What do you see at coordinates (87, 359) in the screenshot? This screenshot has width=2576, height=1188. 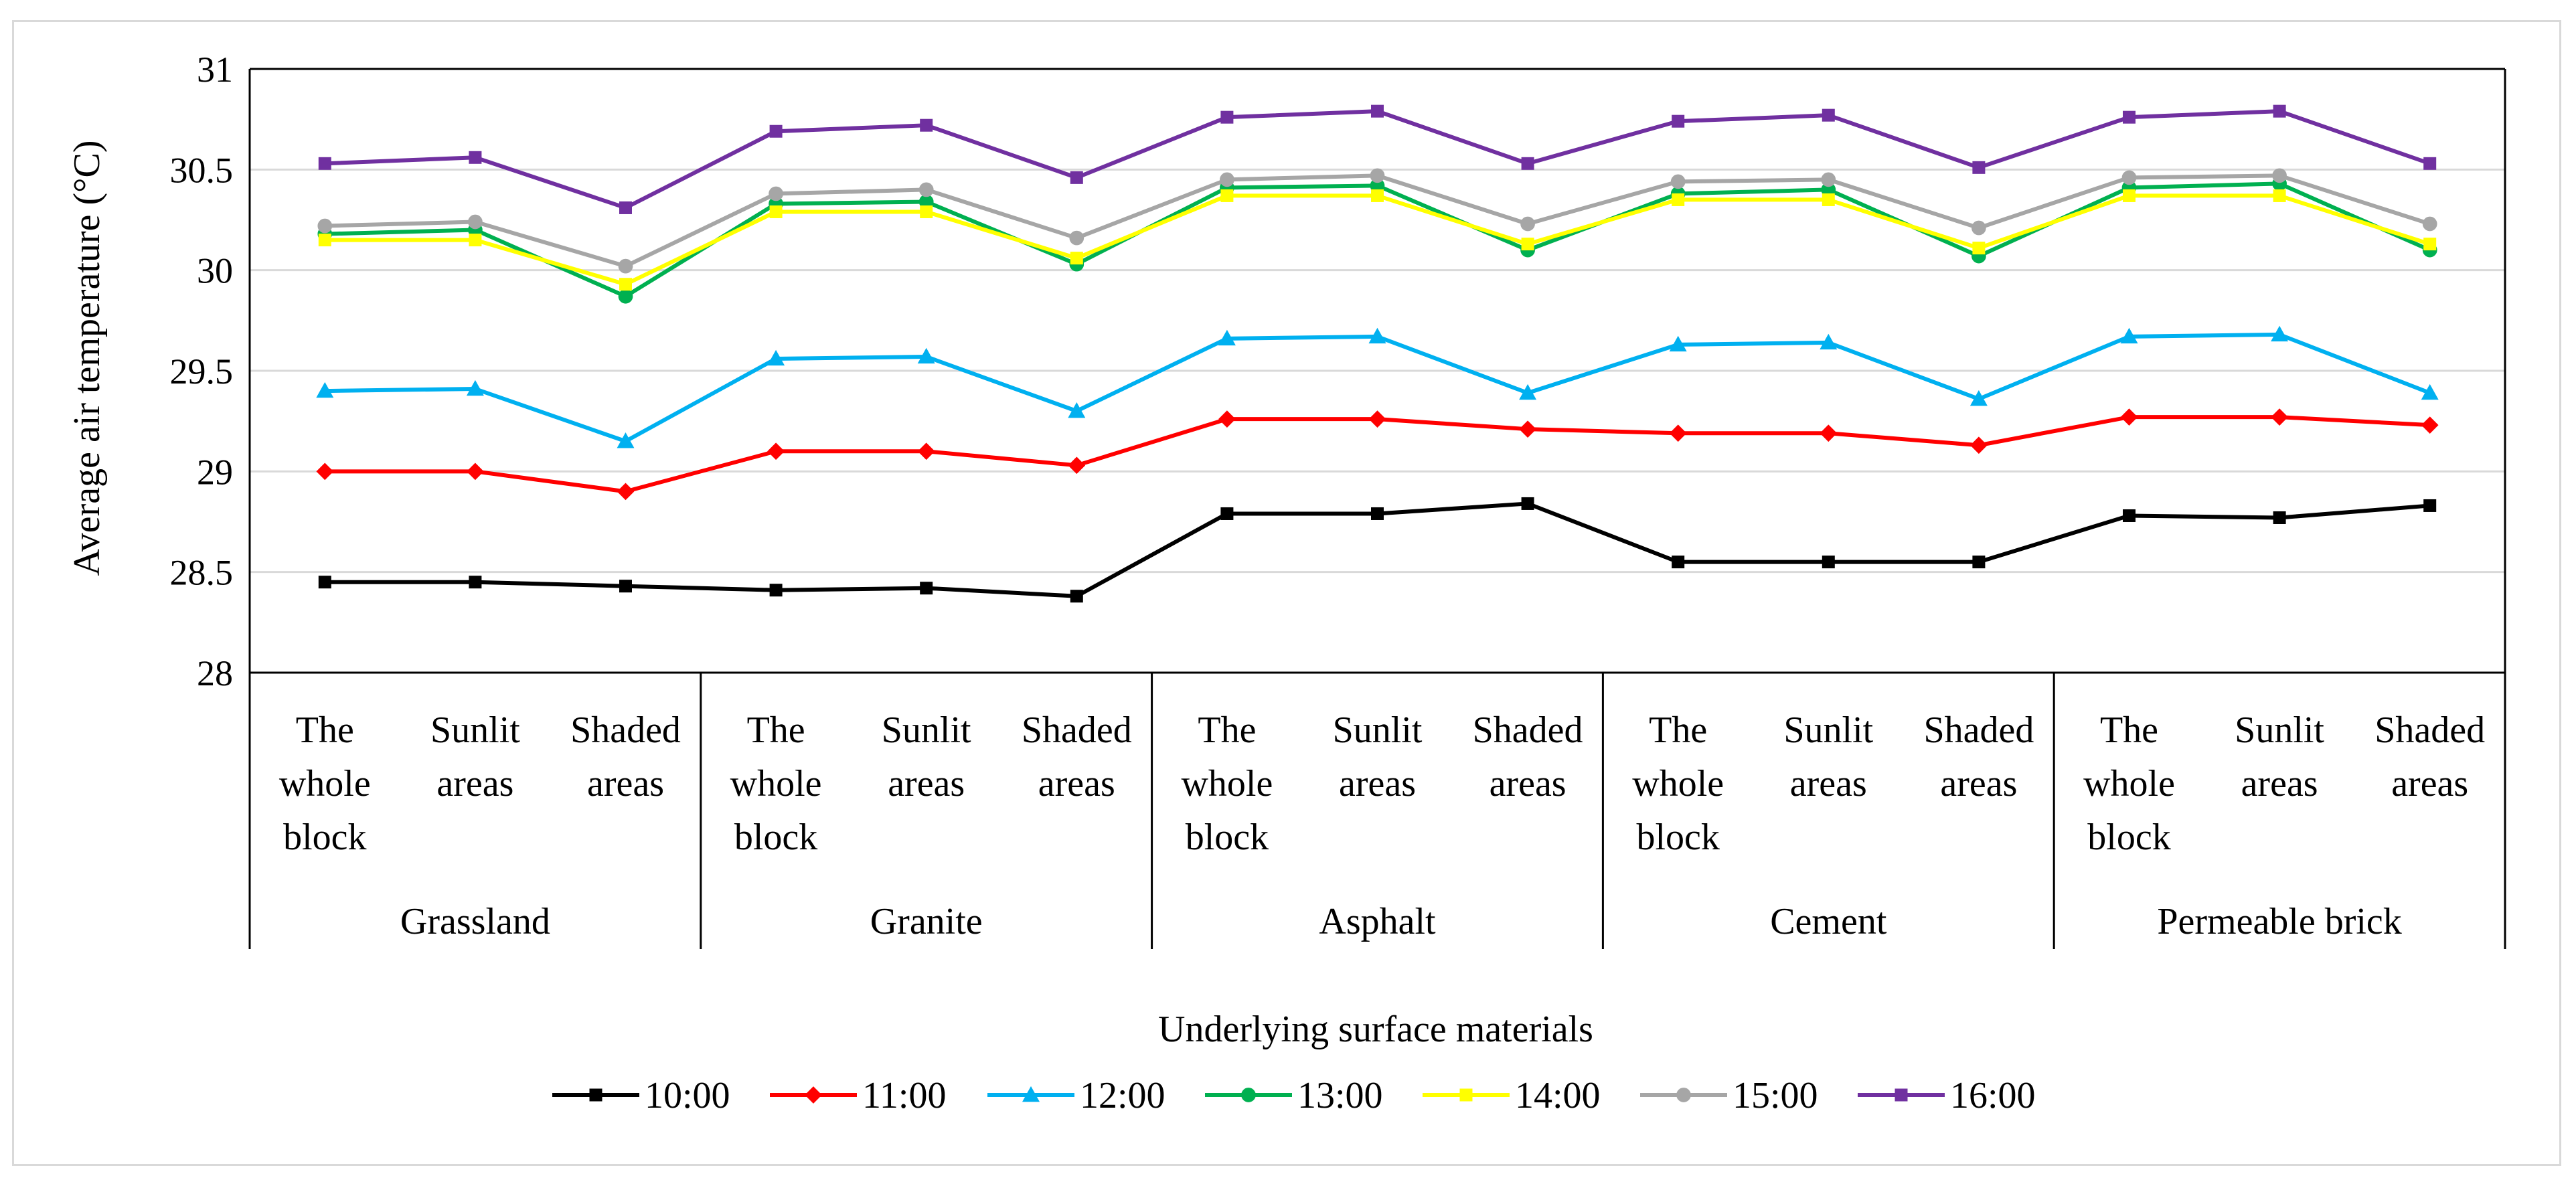 I see `y-axis-label: Average air temperature (°C)` at bounding box center [87, 359].